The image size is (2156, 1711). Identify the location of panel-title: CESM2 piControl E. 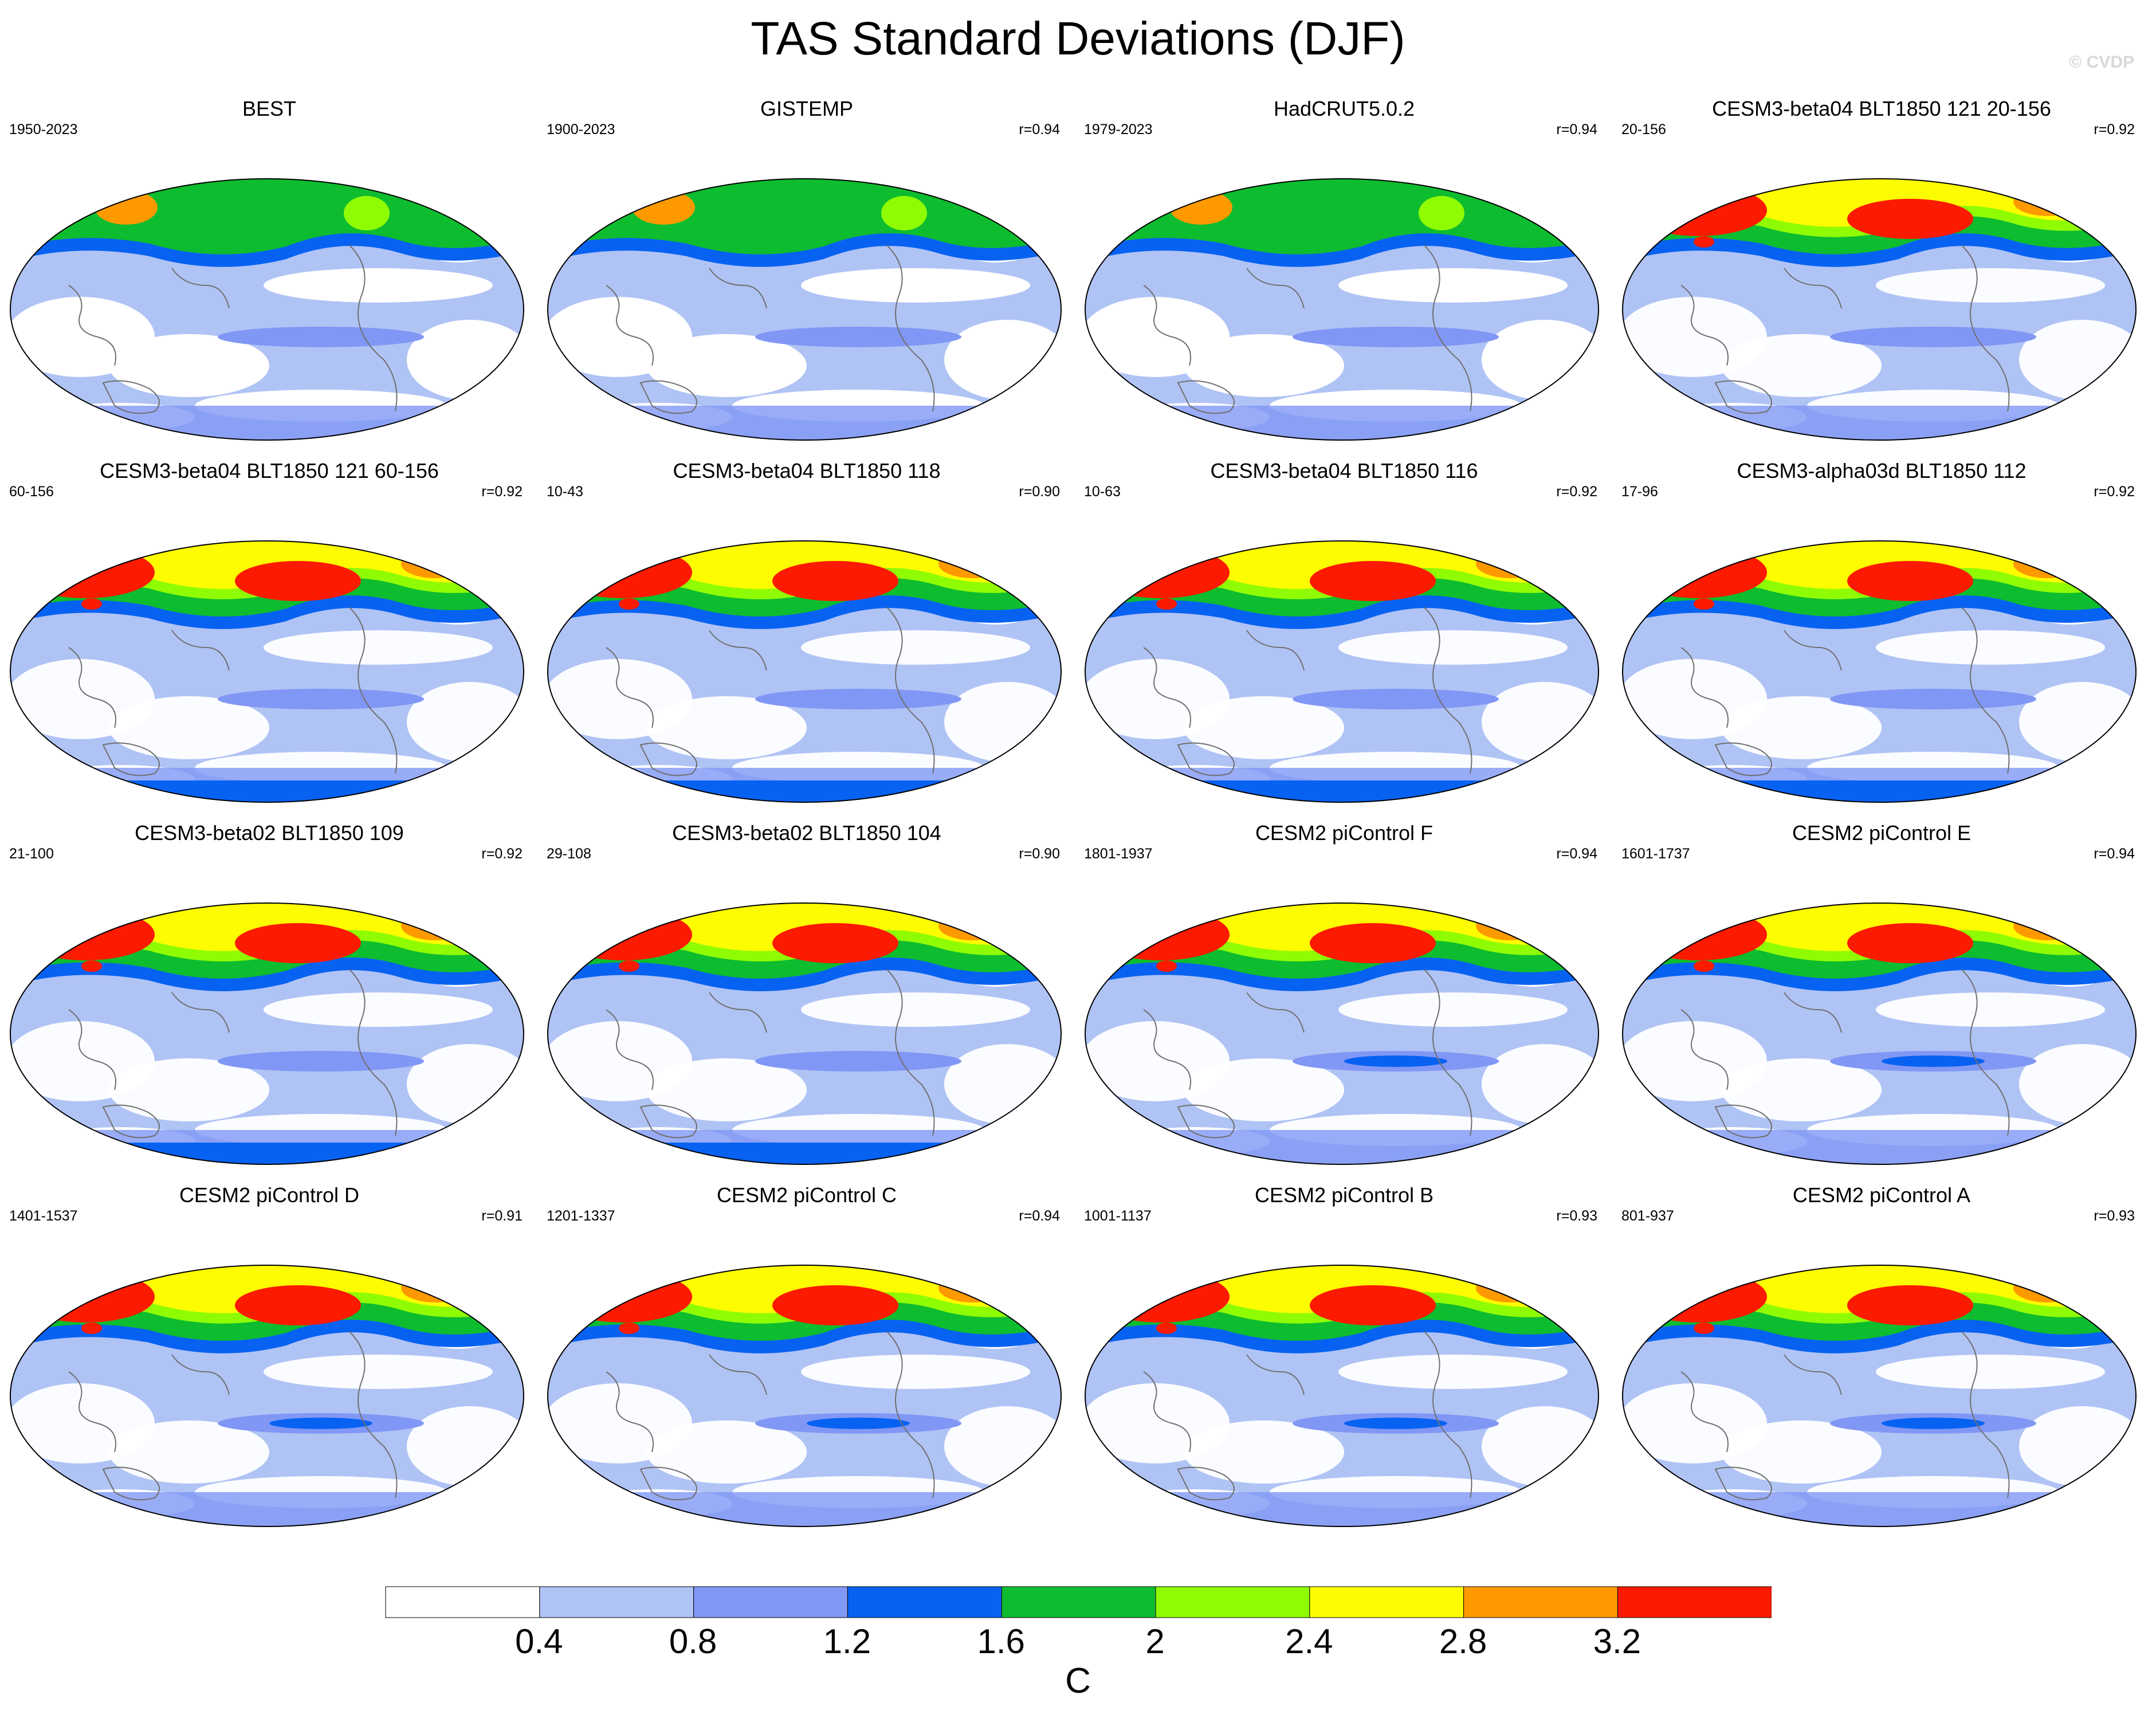
(1882, 833).